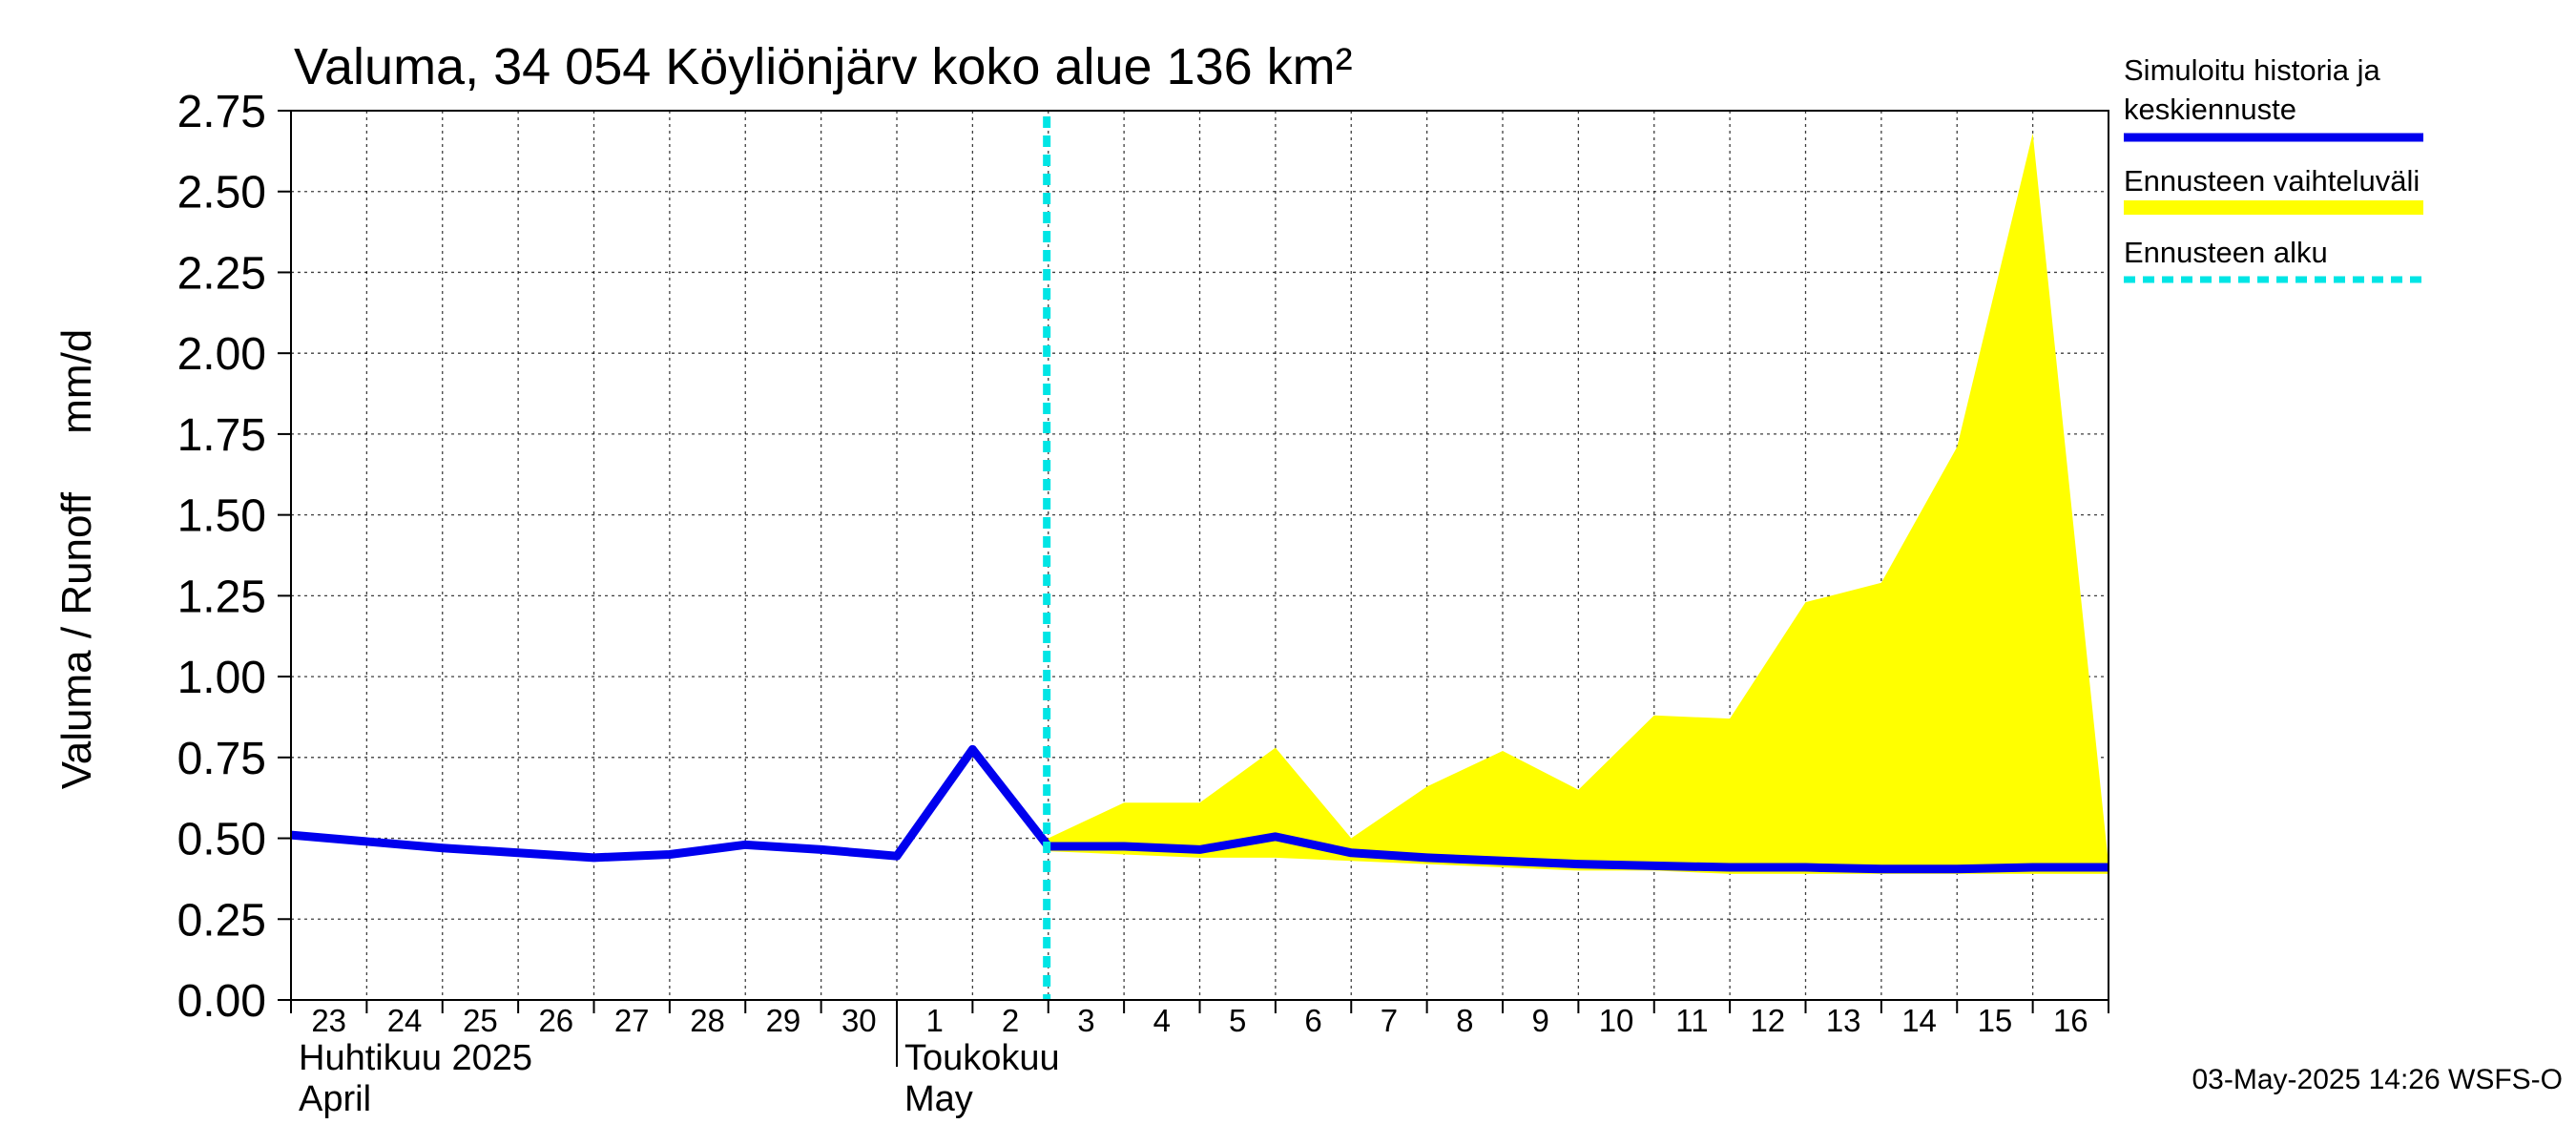 This screenshot has width=2576, height=1145. What do you see at coordinates (1010, 1021) in the screenshot?
I see `x-tick-label-2: 2` at bounding box center [1010, 1021].